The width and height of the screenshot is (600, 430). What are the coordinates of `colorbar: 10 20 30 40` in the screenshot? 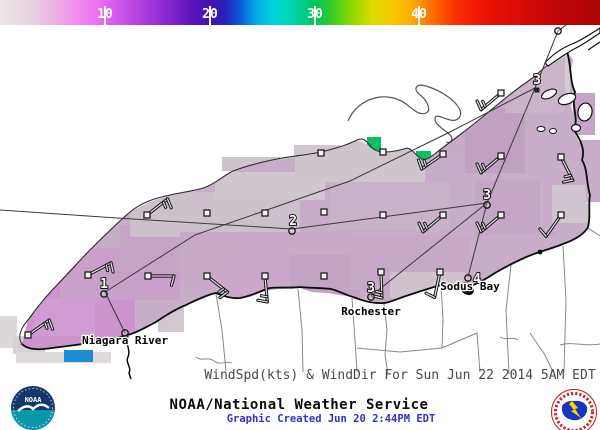 It's located at (300, 12).